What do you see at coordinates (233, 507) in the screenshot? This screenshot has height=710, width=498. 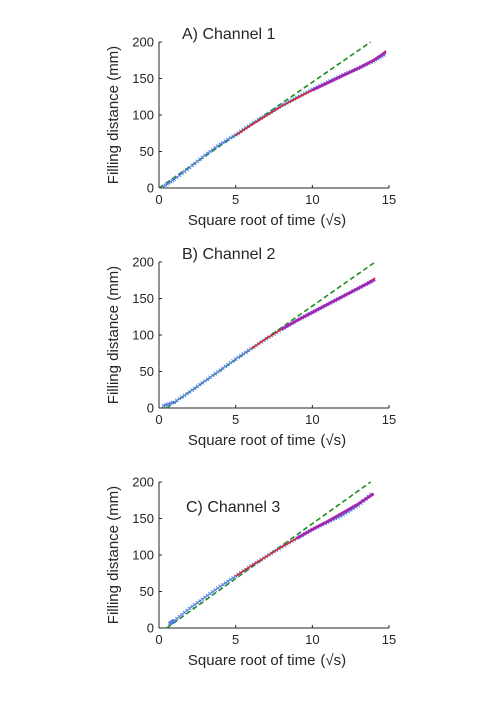 I see `panel-title: C) Channel 3` at bounding box center [233, 507].